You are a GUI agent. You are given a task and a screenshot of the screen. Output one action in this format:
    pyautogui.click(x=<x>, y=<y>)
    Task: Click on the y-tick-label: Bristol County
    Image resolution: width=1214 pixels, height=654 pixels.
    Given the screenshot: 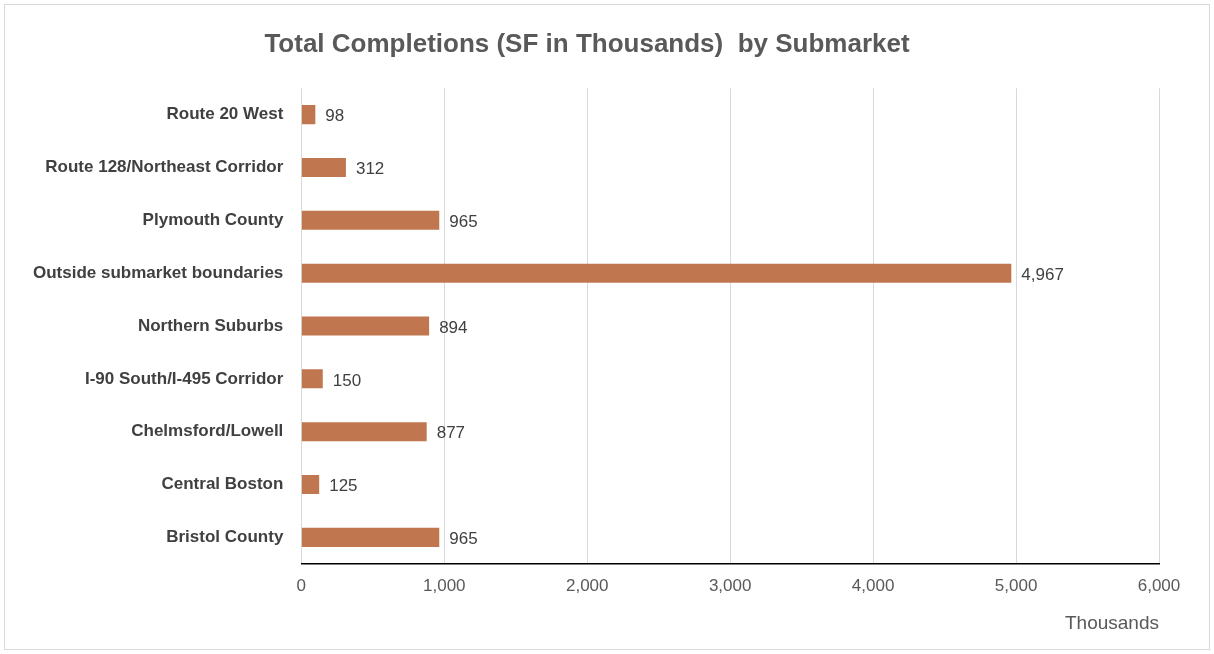 What is the action you would take?
    pyautogui.click(x=225, y=537)
    